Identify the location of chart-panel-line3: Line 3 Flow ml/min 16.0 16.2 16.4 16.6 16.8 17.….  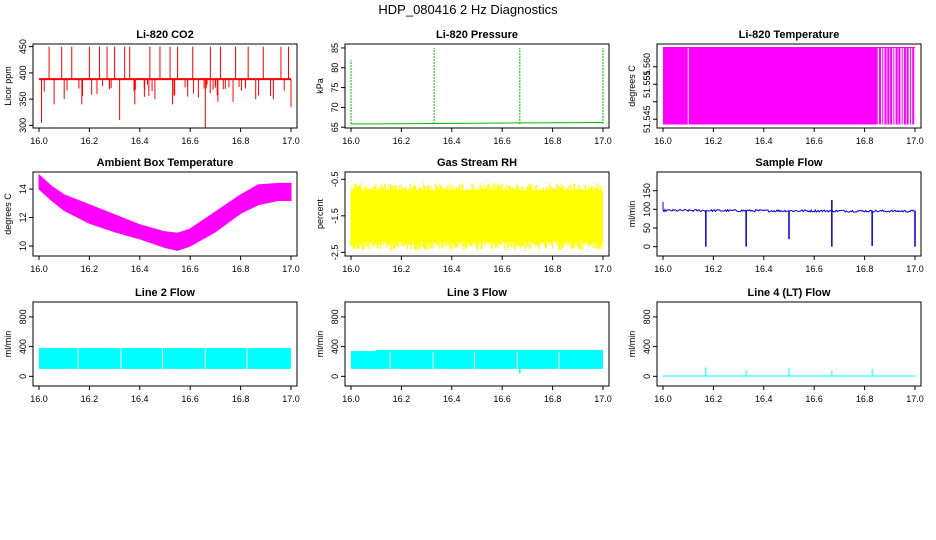
(463, 345).